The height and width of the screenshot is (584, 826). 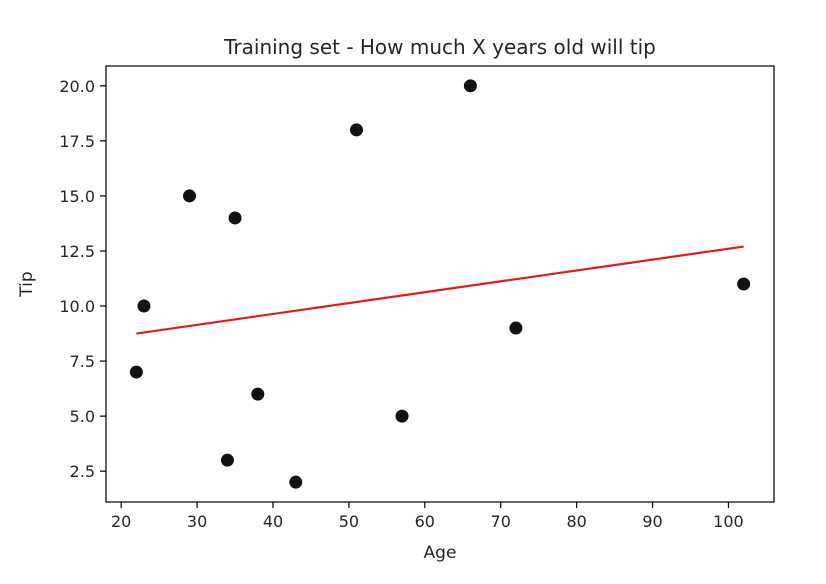 What do you see at coordinates (501, 521) in the screenshot?
I see `x-tick-label: 70` at bounding box center [501, 521].